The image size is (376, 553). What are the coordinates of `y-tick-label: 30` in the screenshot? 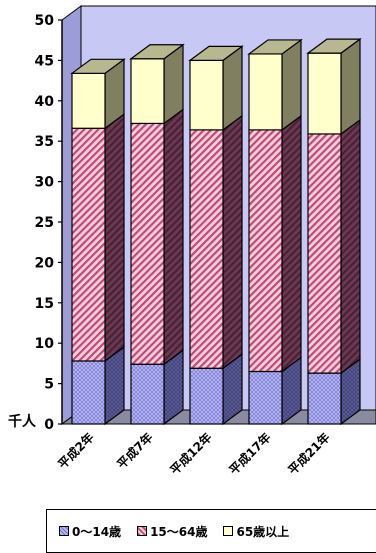 It's located at (45, 183).